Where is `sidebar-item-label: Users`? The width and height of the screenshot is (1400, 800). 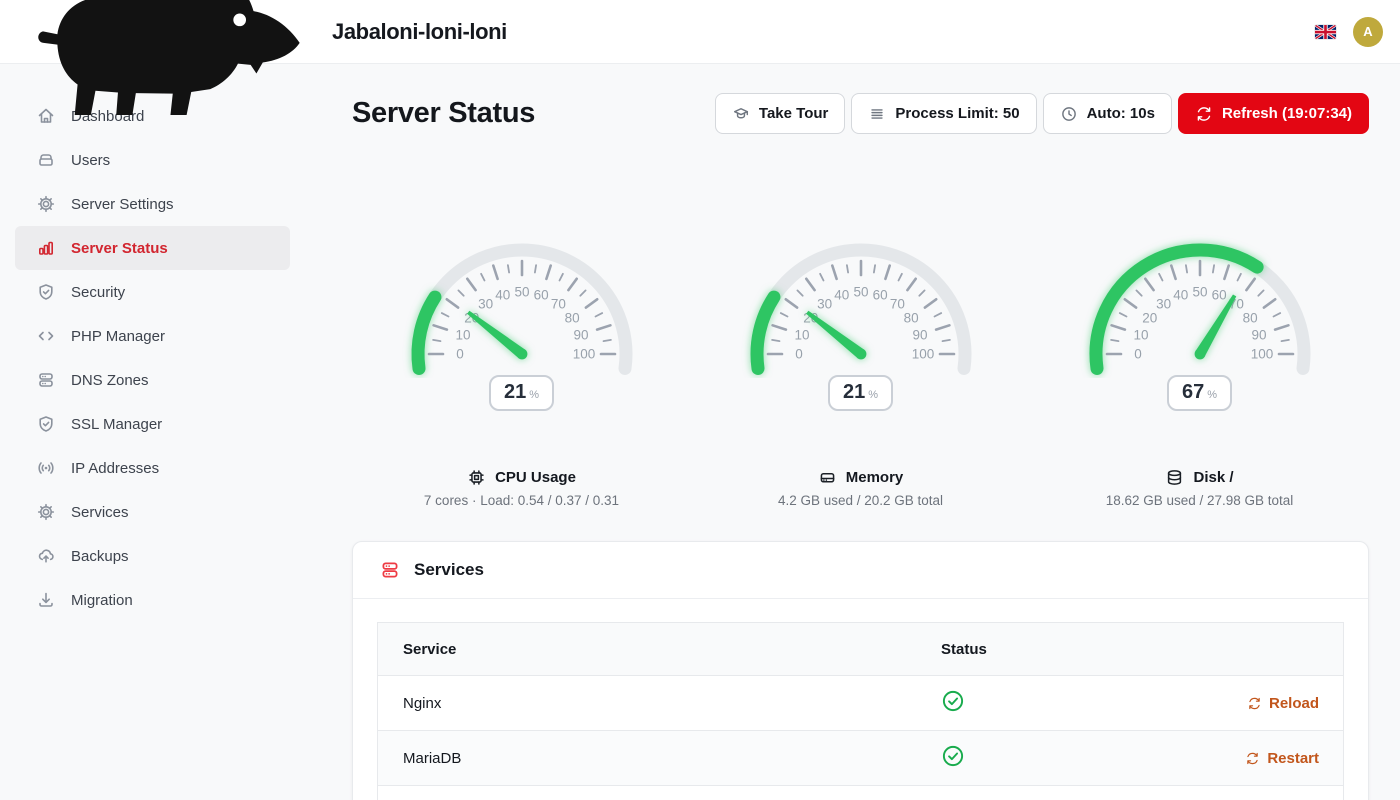 sidebar-item-label: Users is located at coordinates (91, 160).